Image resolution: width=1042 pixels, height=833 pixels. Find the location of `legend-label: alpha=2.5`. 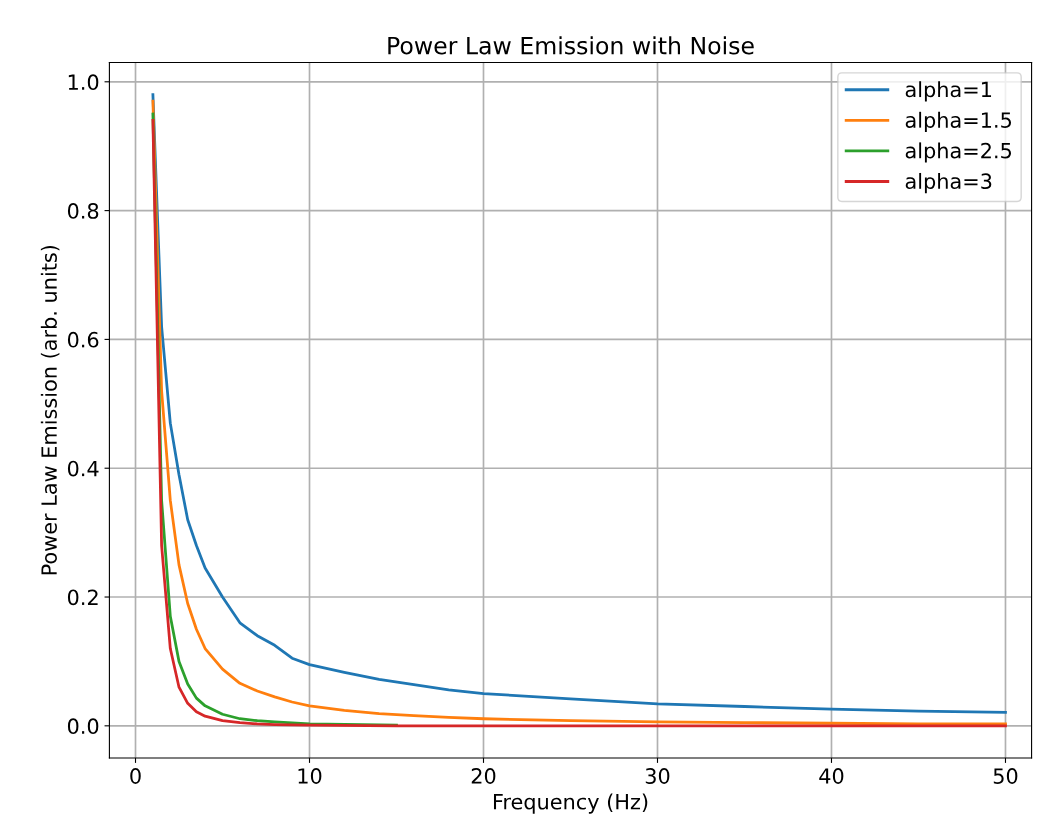

legend-label: alpha=2.5 is located at coordinates (958, 152).